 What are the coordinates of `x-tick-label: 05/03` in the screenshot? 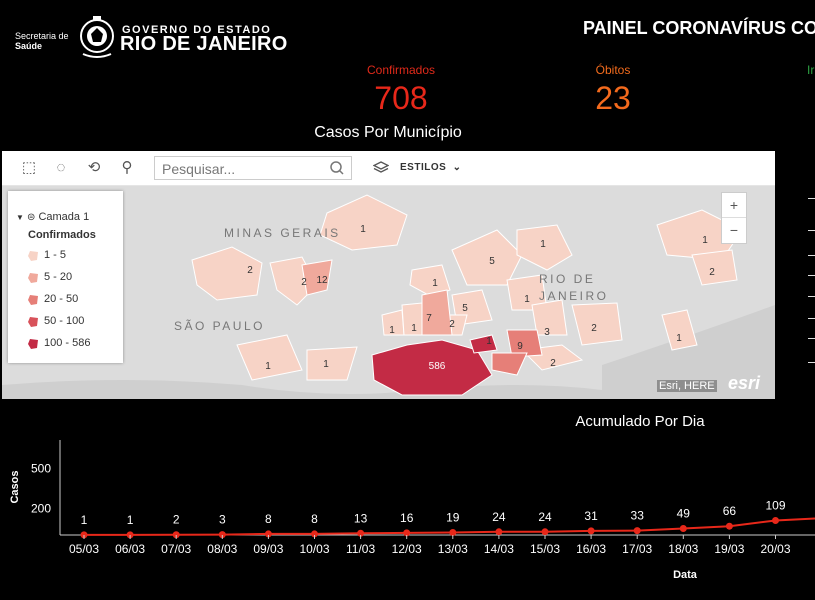 It's located at (84, 549).